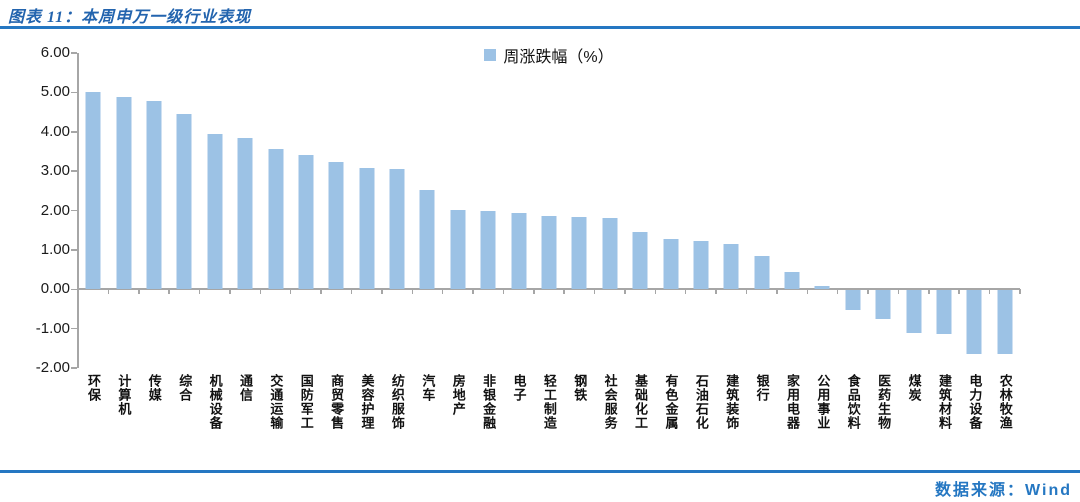 Image resolution: width=1080 pixels, height=502 pixels. Describe the element at coordinates (640, 420) in the screenshot. I see `x-axis-label: 基础化工` at that location.